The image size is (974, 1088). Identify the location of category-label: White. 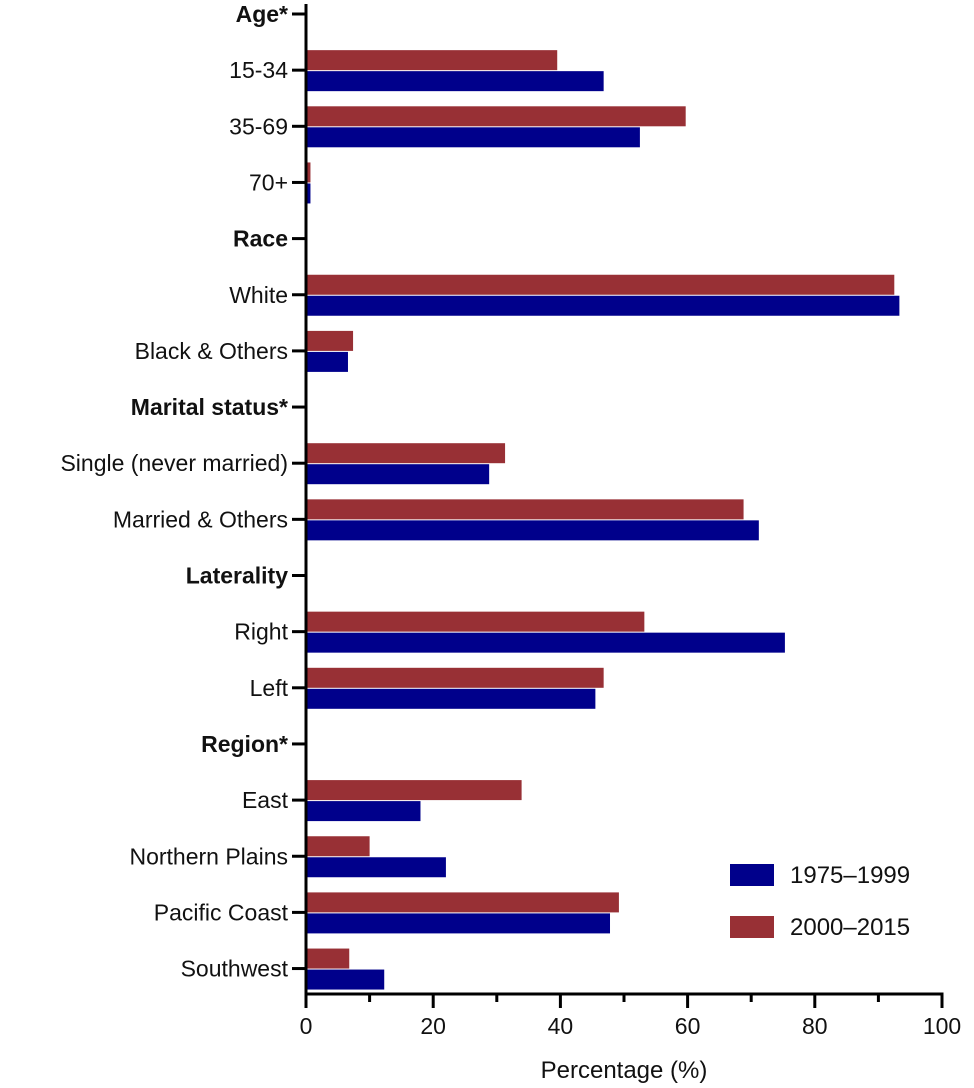
(258, 295).